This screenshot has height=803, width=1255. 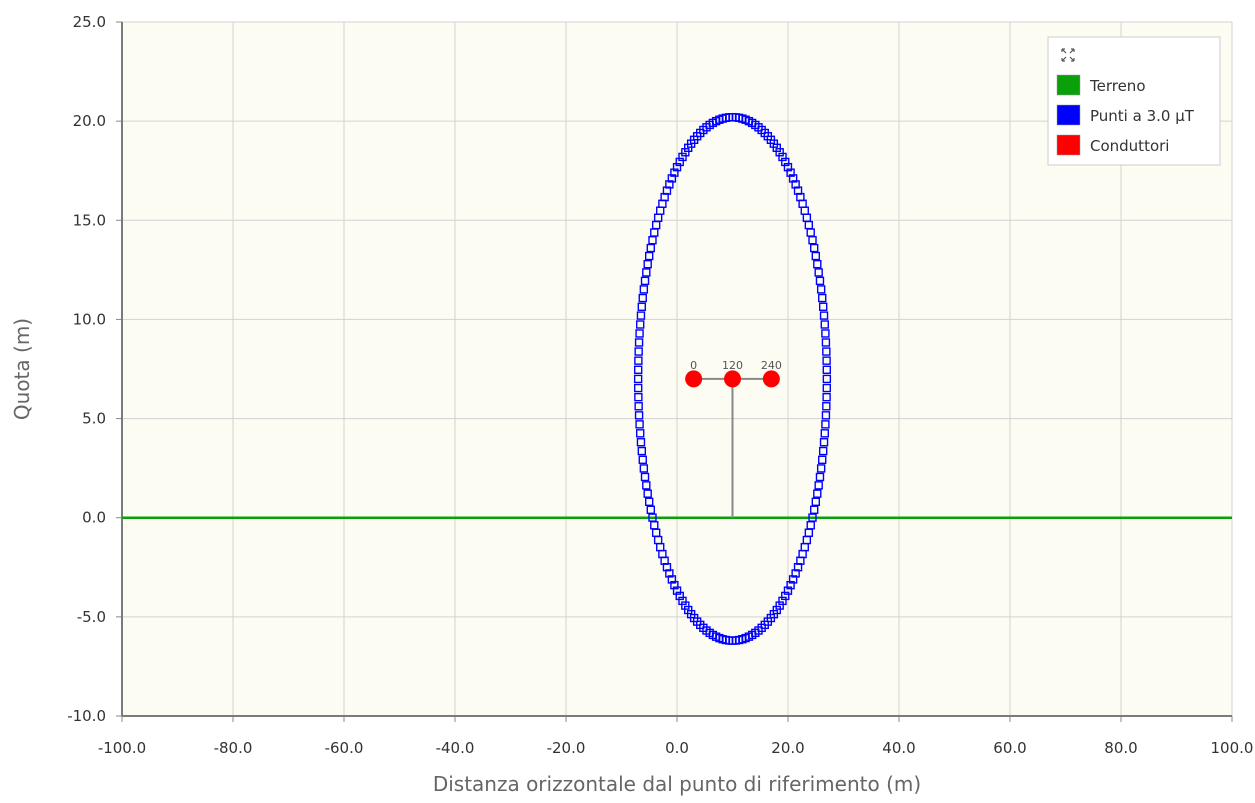 I want to click on conductors-series: 0 120 240, so click(x=733, y=373).